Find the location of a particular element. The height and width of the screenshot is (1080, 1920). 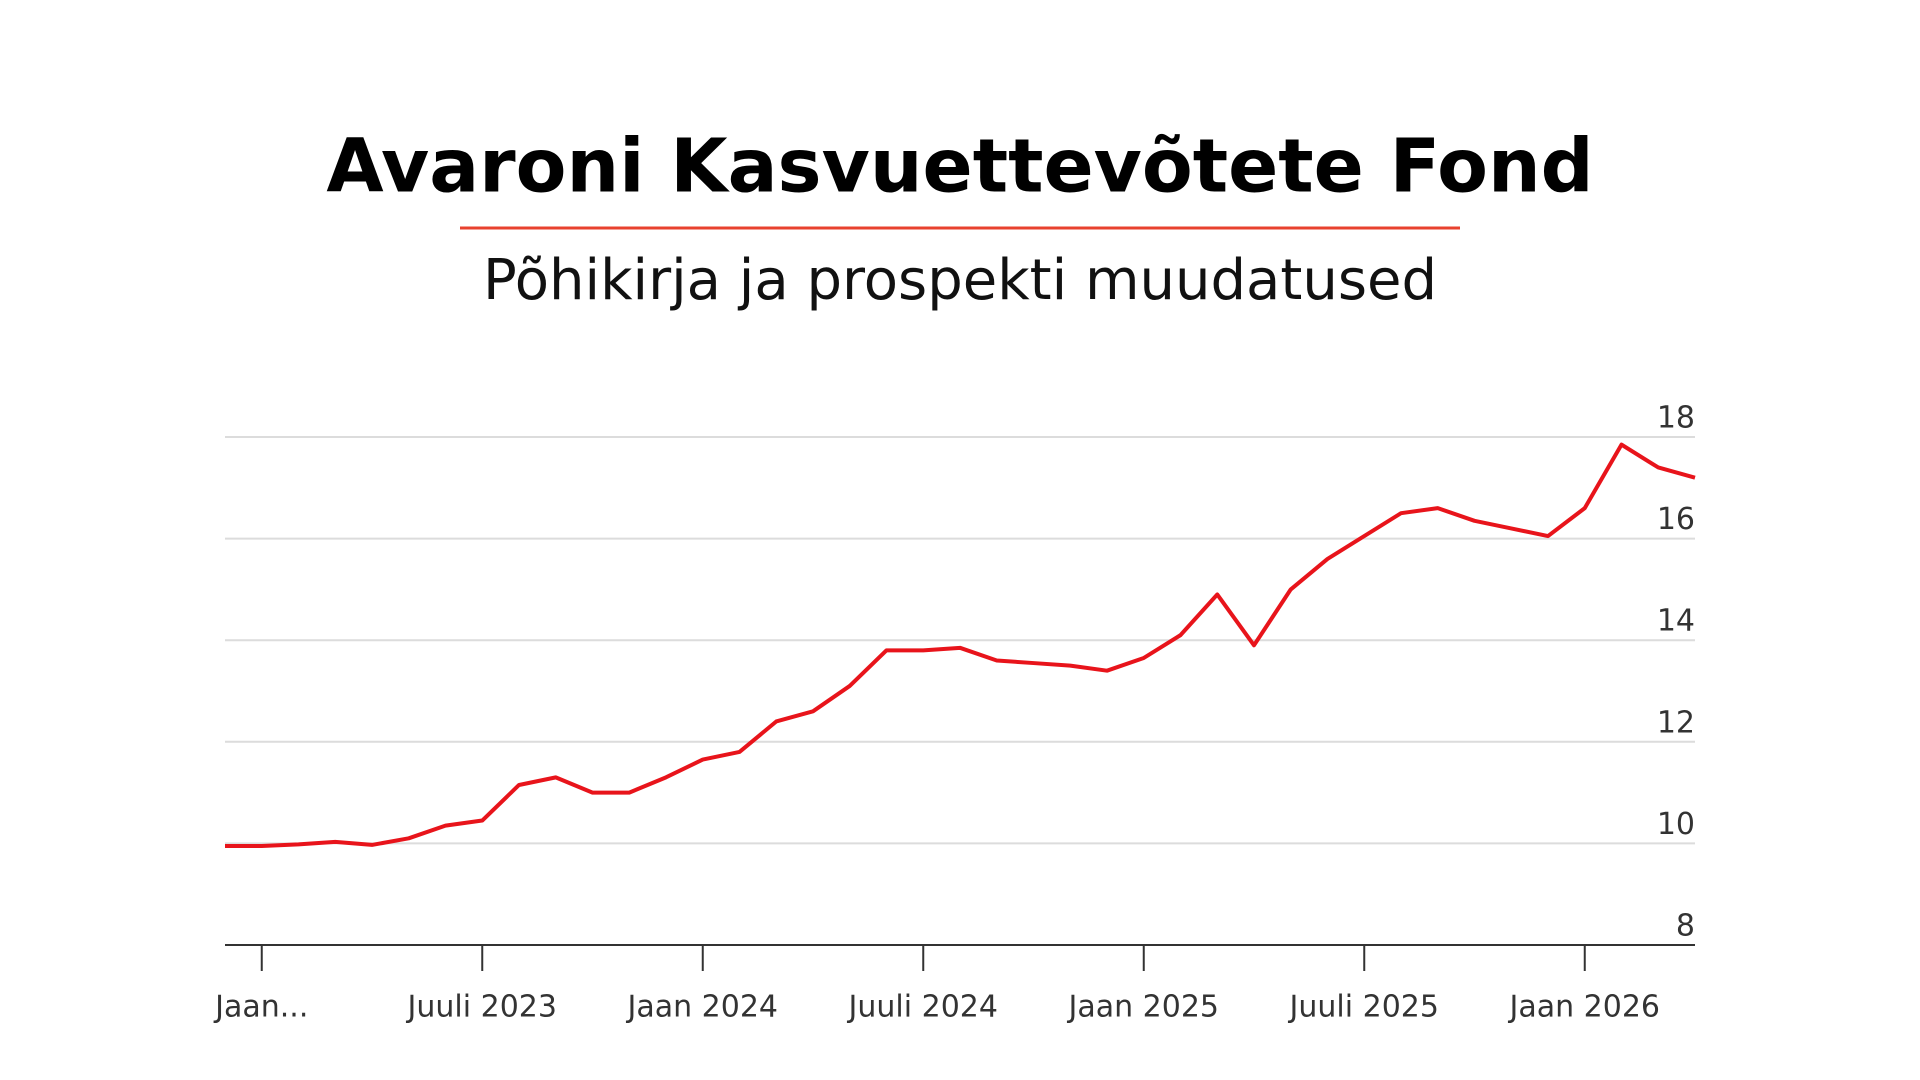

x-tick-label: Jaan 2024 is located at coordinates (701, 1007).